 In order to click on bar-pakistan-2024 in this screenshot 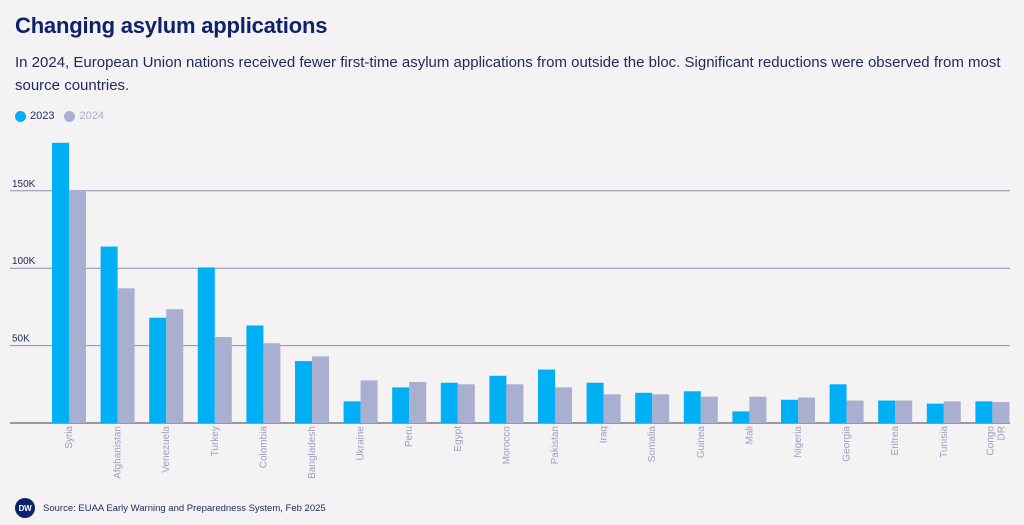, I will do `click(563, 405)`.